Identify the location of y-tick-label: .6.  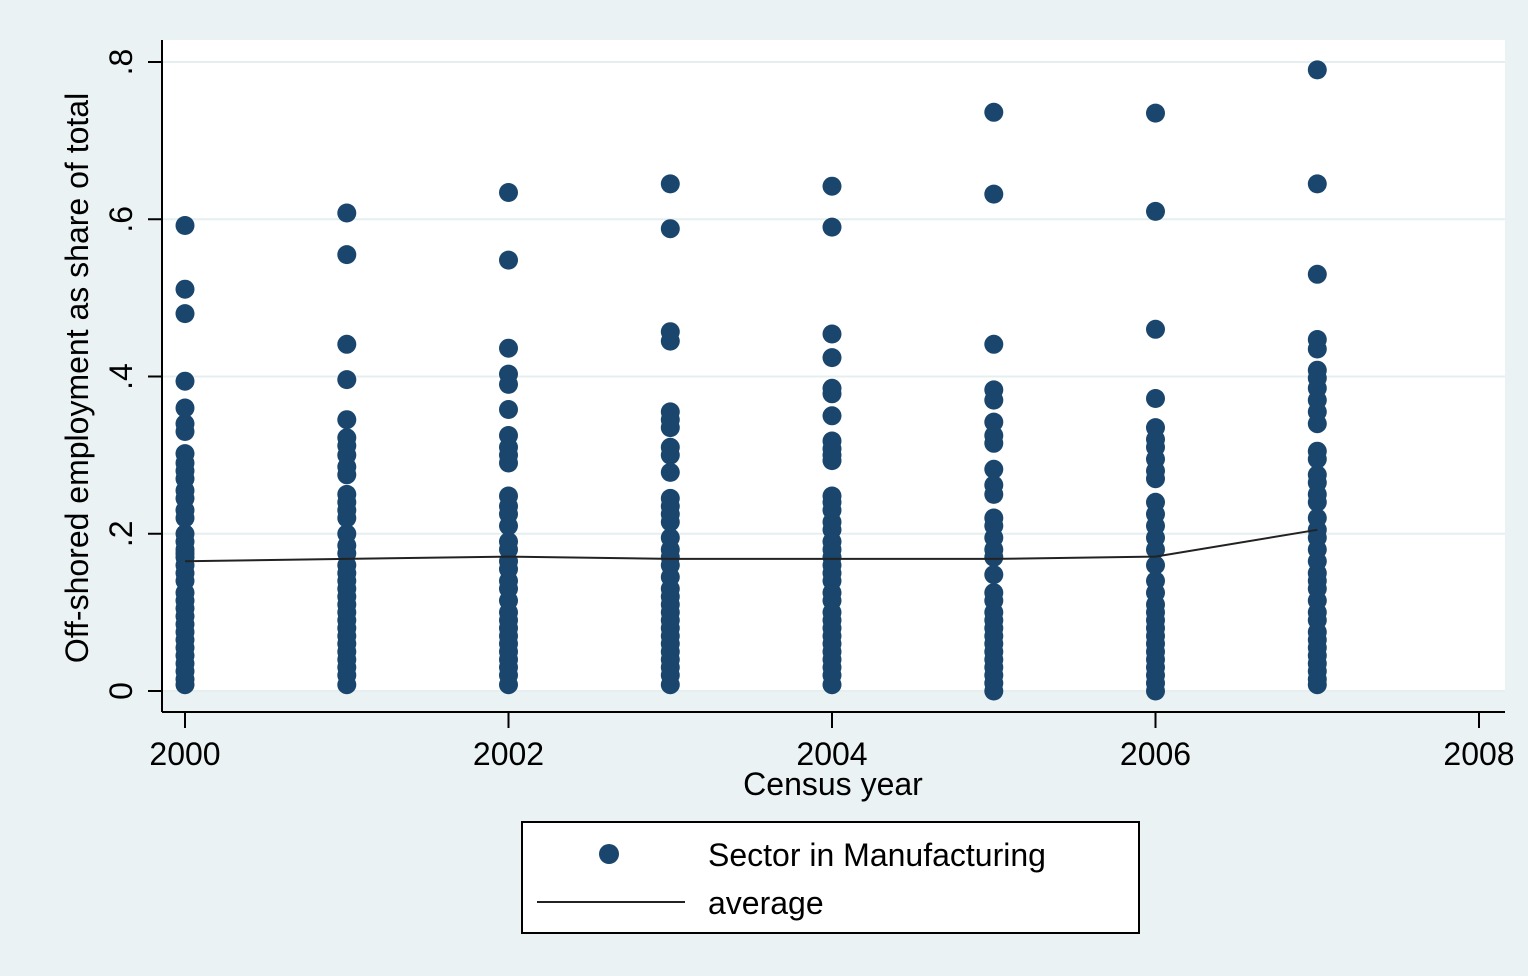
(121, 219).